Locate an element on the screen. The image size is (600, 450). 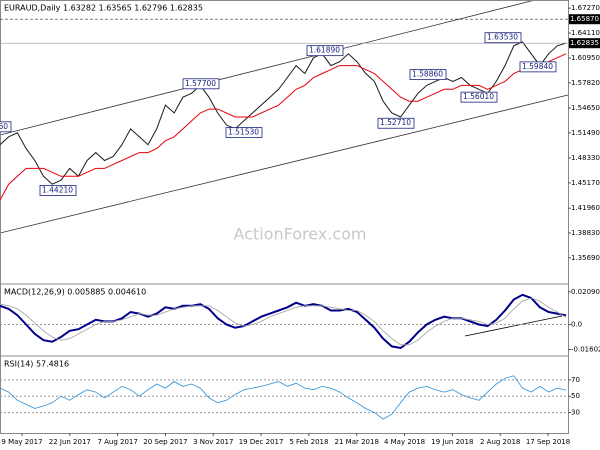
y-tick-label: 70 is located at coordinates (575, 380).